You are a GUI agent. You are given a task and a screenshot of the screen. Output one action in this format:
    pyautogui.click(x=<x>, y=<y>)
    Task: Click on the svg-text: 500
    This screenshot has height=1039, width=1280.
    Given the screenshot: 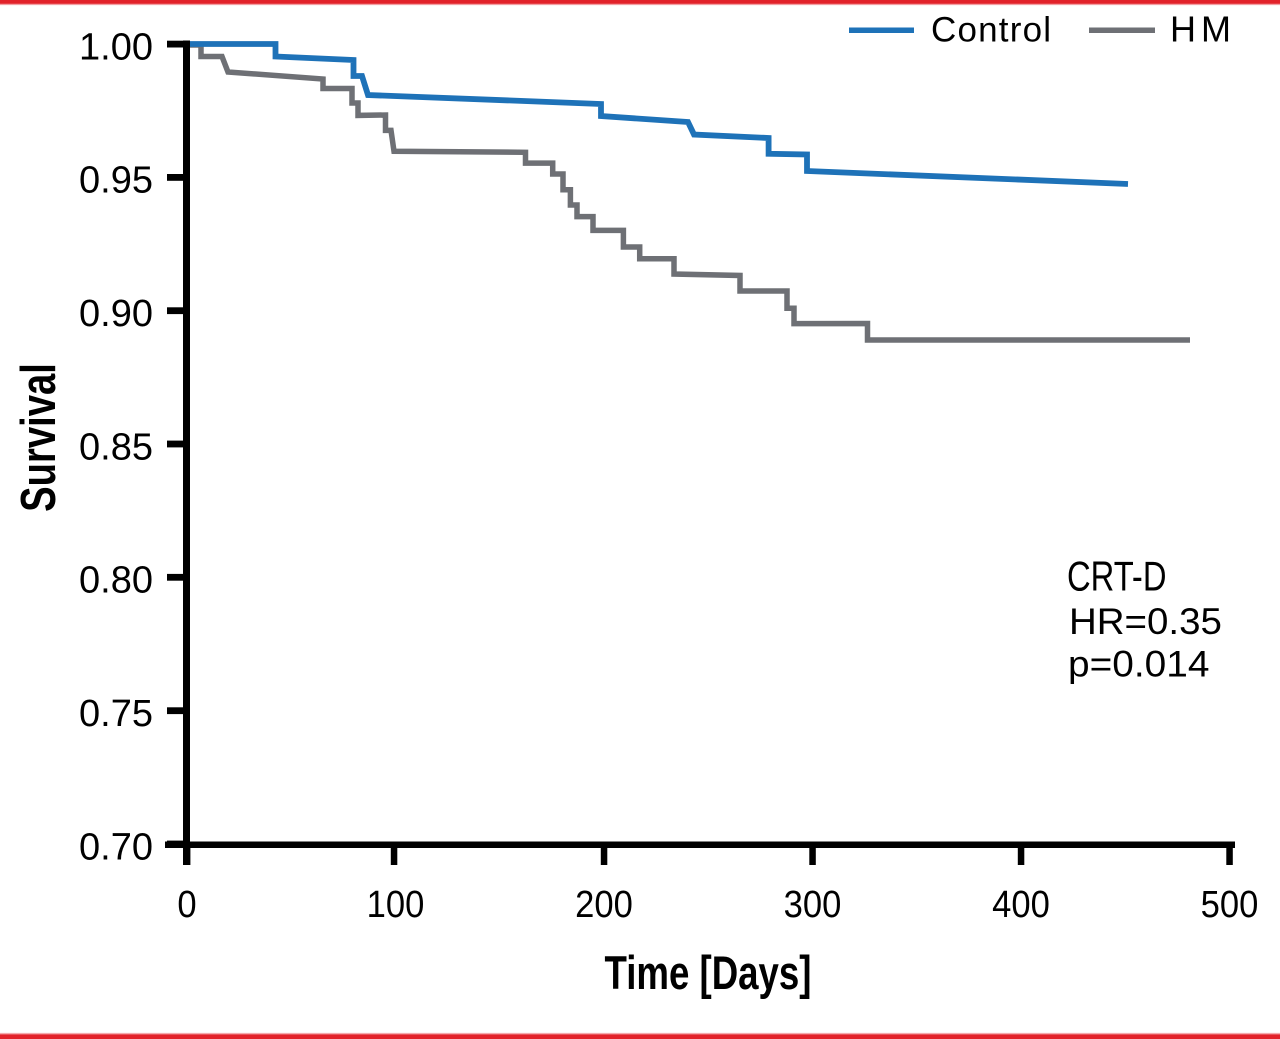 What is the action you would take?
    pyautogui.click(x=1230, y=903)
    